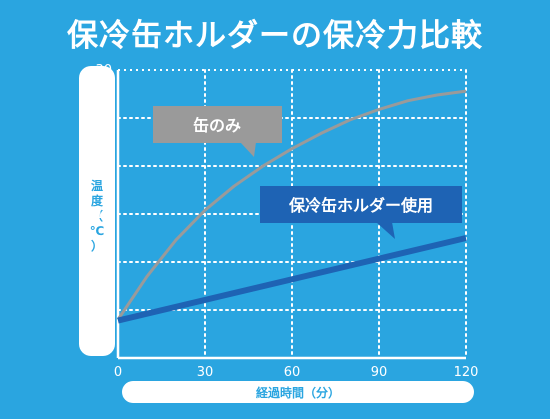  I want to click on y-axis-label-pill, so click(97, 211).